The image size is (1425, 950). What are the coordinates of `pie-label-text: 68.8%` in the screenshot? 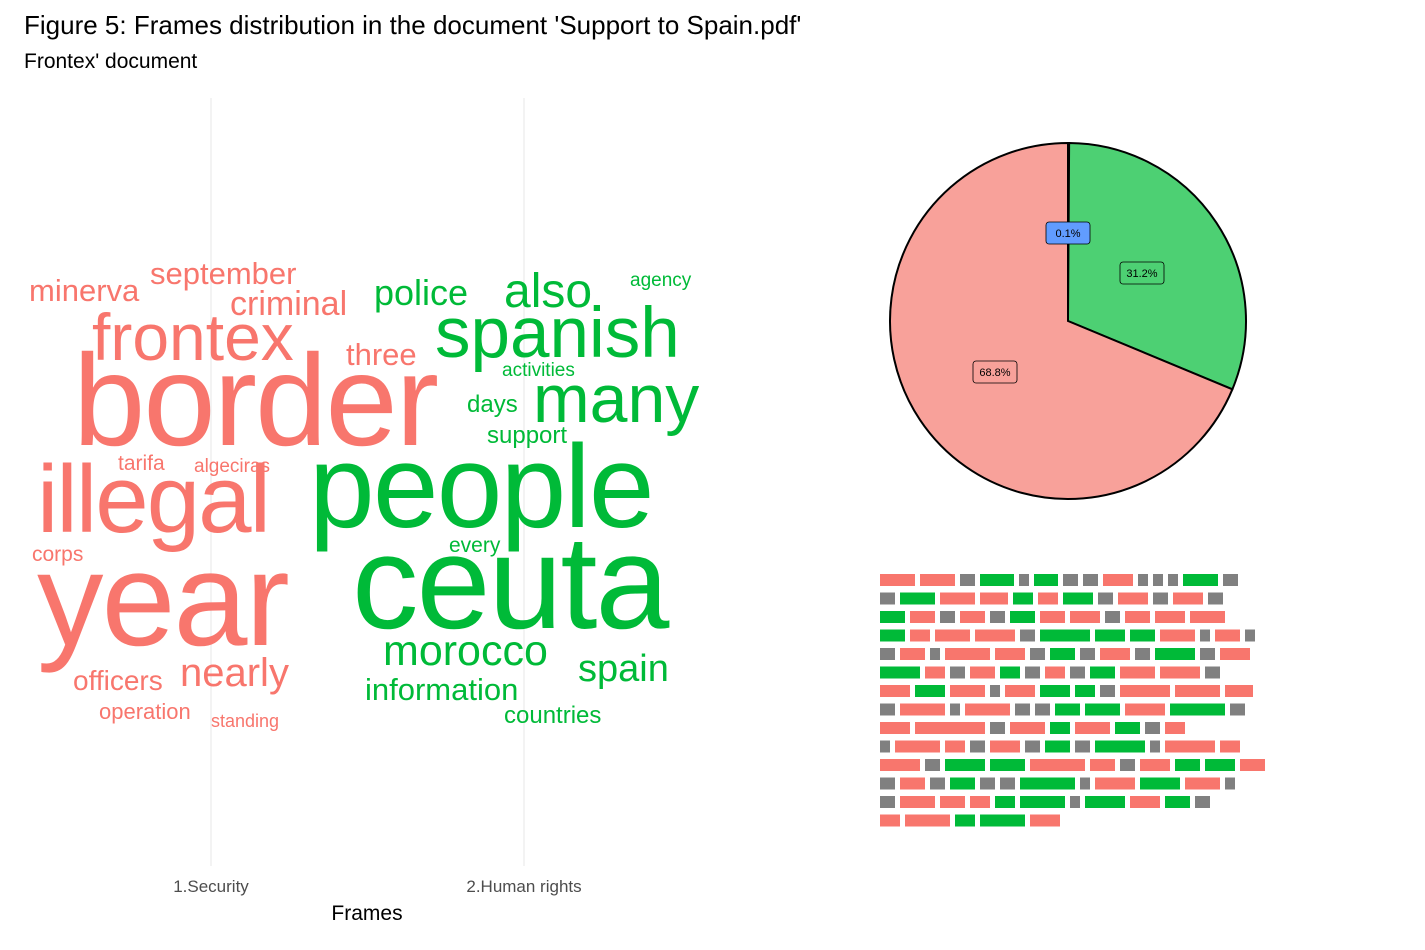 It's located at (994, 373).